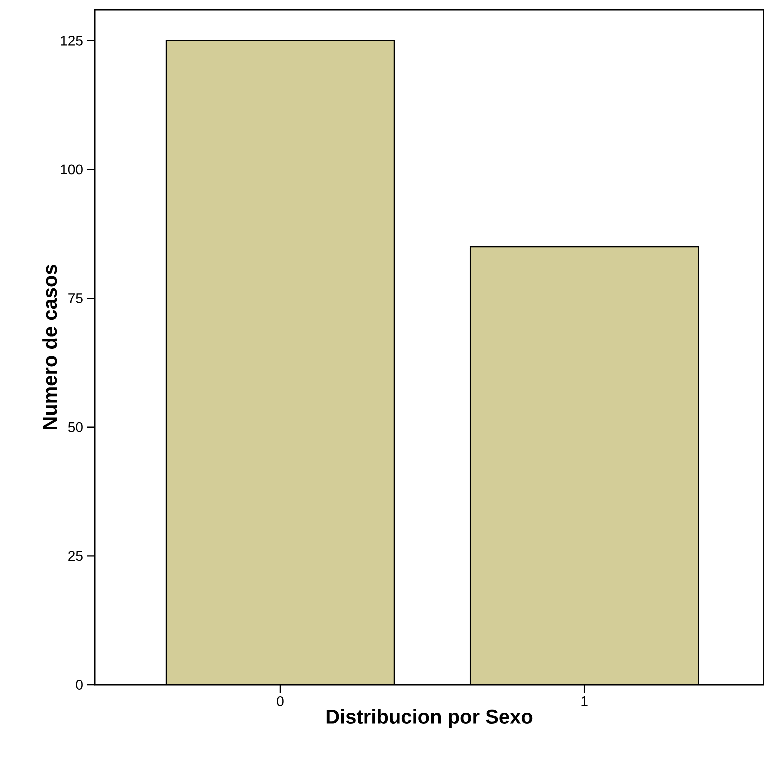 Image resolution: width=764 pixels, height=767 pixels. Describe the element at coordinates (429, 718) in the screenshot. I see `x-axis-title: Distribucion por Sexo` at that location.